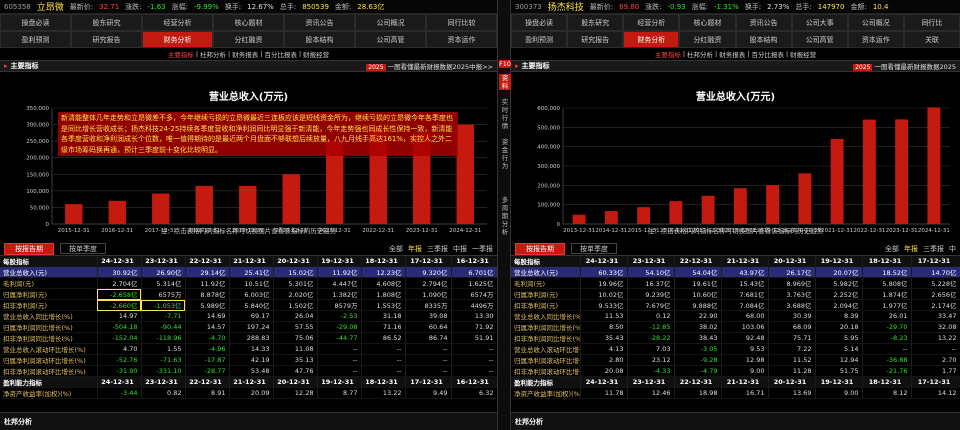 Image resolution: width=960 pixels, height=430 pixels. Describe the element at coordinates (819, 22) in the screenshot. I see `tab-dashi: 公司大事` at that location.